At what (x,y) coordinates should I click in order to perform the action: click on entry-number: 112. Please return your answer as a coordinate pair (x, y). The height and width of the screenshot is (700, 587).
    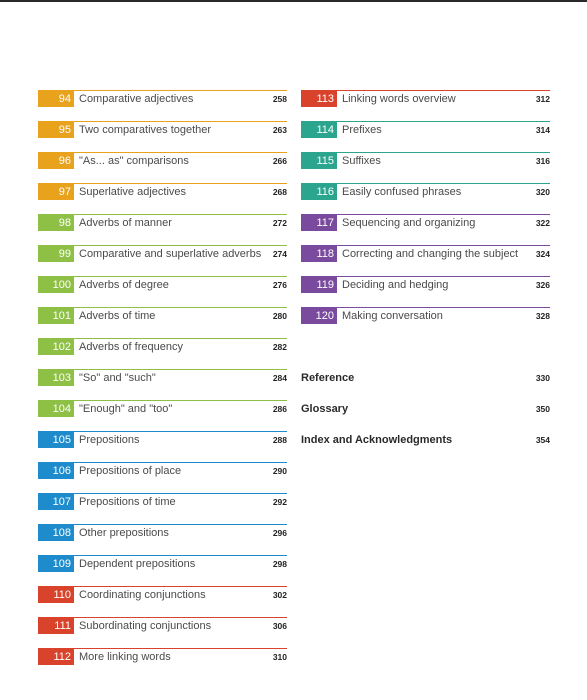
    Looking at the image, I should click on (56, 657).